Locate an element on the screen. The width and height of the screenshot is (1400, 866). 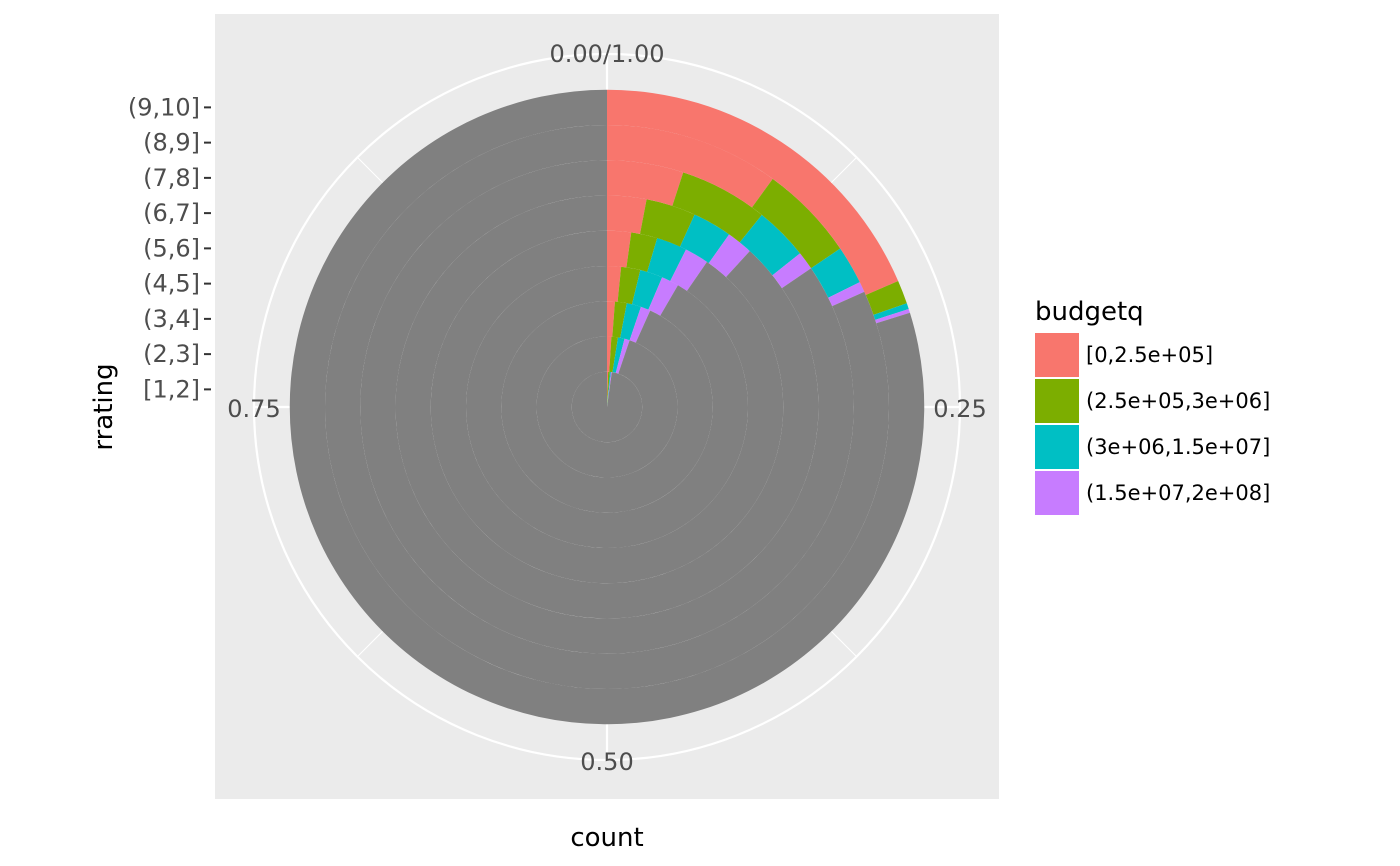
y-axis-title: count is located at coordinates (606, 838).